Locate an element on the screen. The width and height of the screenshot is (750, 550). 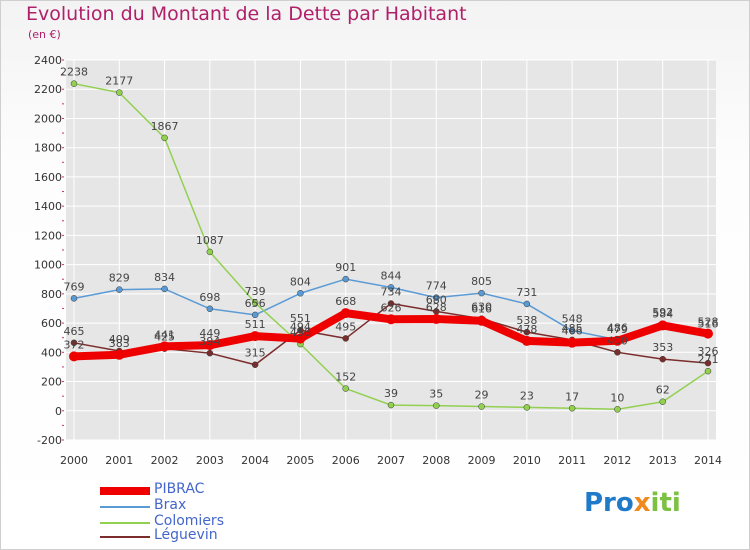
data-label-brax: 731 is located at coordinates (526, 292).